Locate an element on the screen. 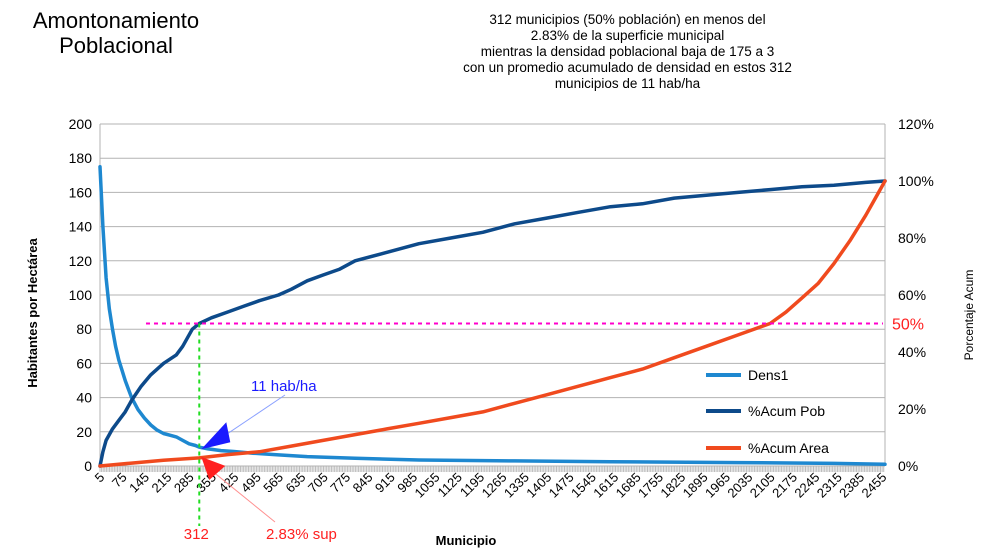 The image size is (994, 555). x-tick-label: 145 is located at coordinates (139, 483).